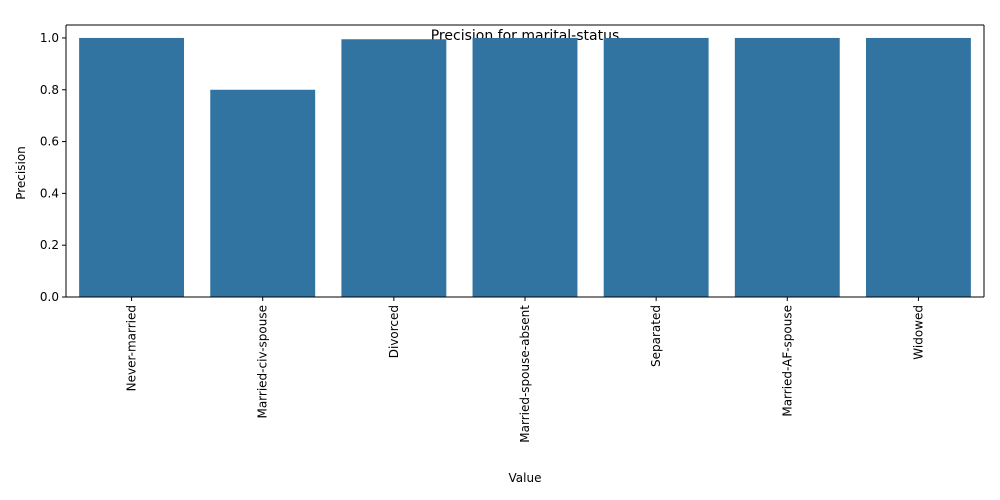  I want to click on bar-separated, so click(656, 167).